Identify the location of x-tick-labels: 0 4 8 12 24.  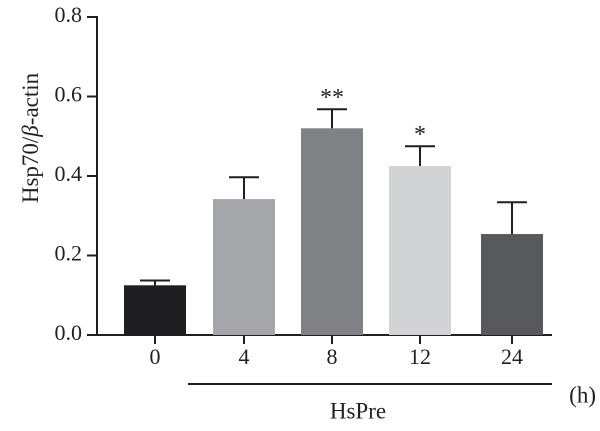
(337, 356).